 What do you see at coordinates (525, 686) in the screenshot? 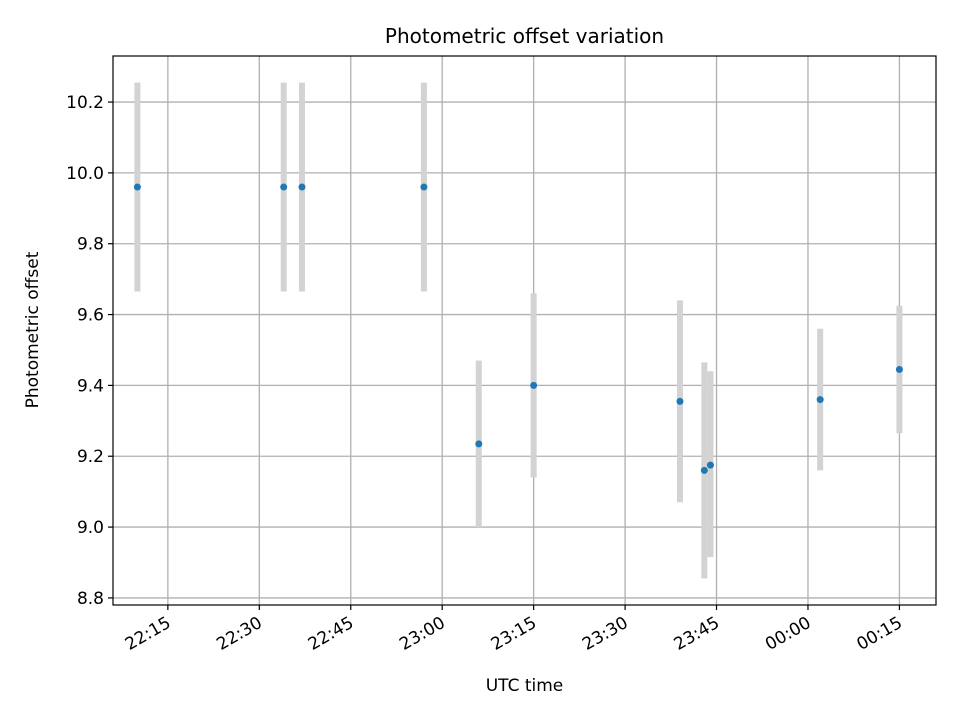
I see `x-axis-label: UTC time` at bounding box center [525, 686].